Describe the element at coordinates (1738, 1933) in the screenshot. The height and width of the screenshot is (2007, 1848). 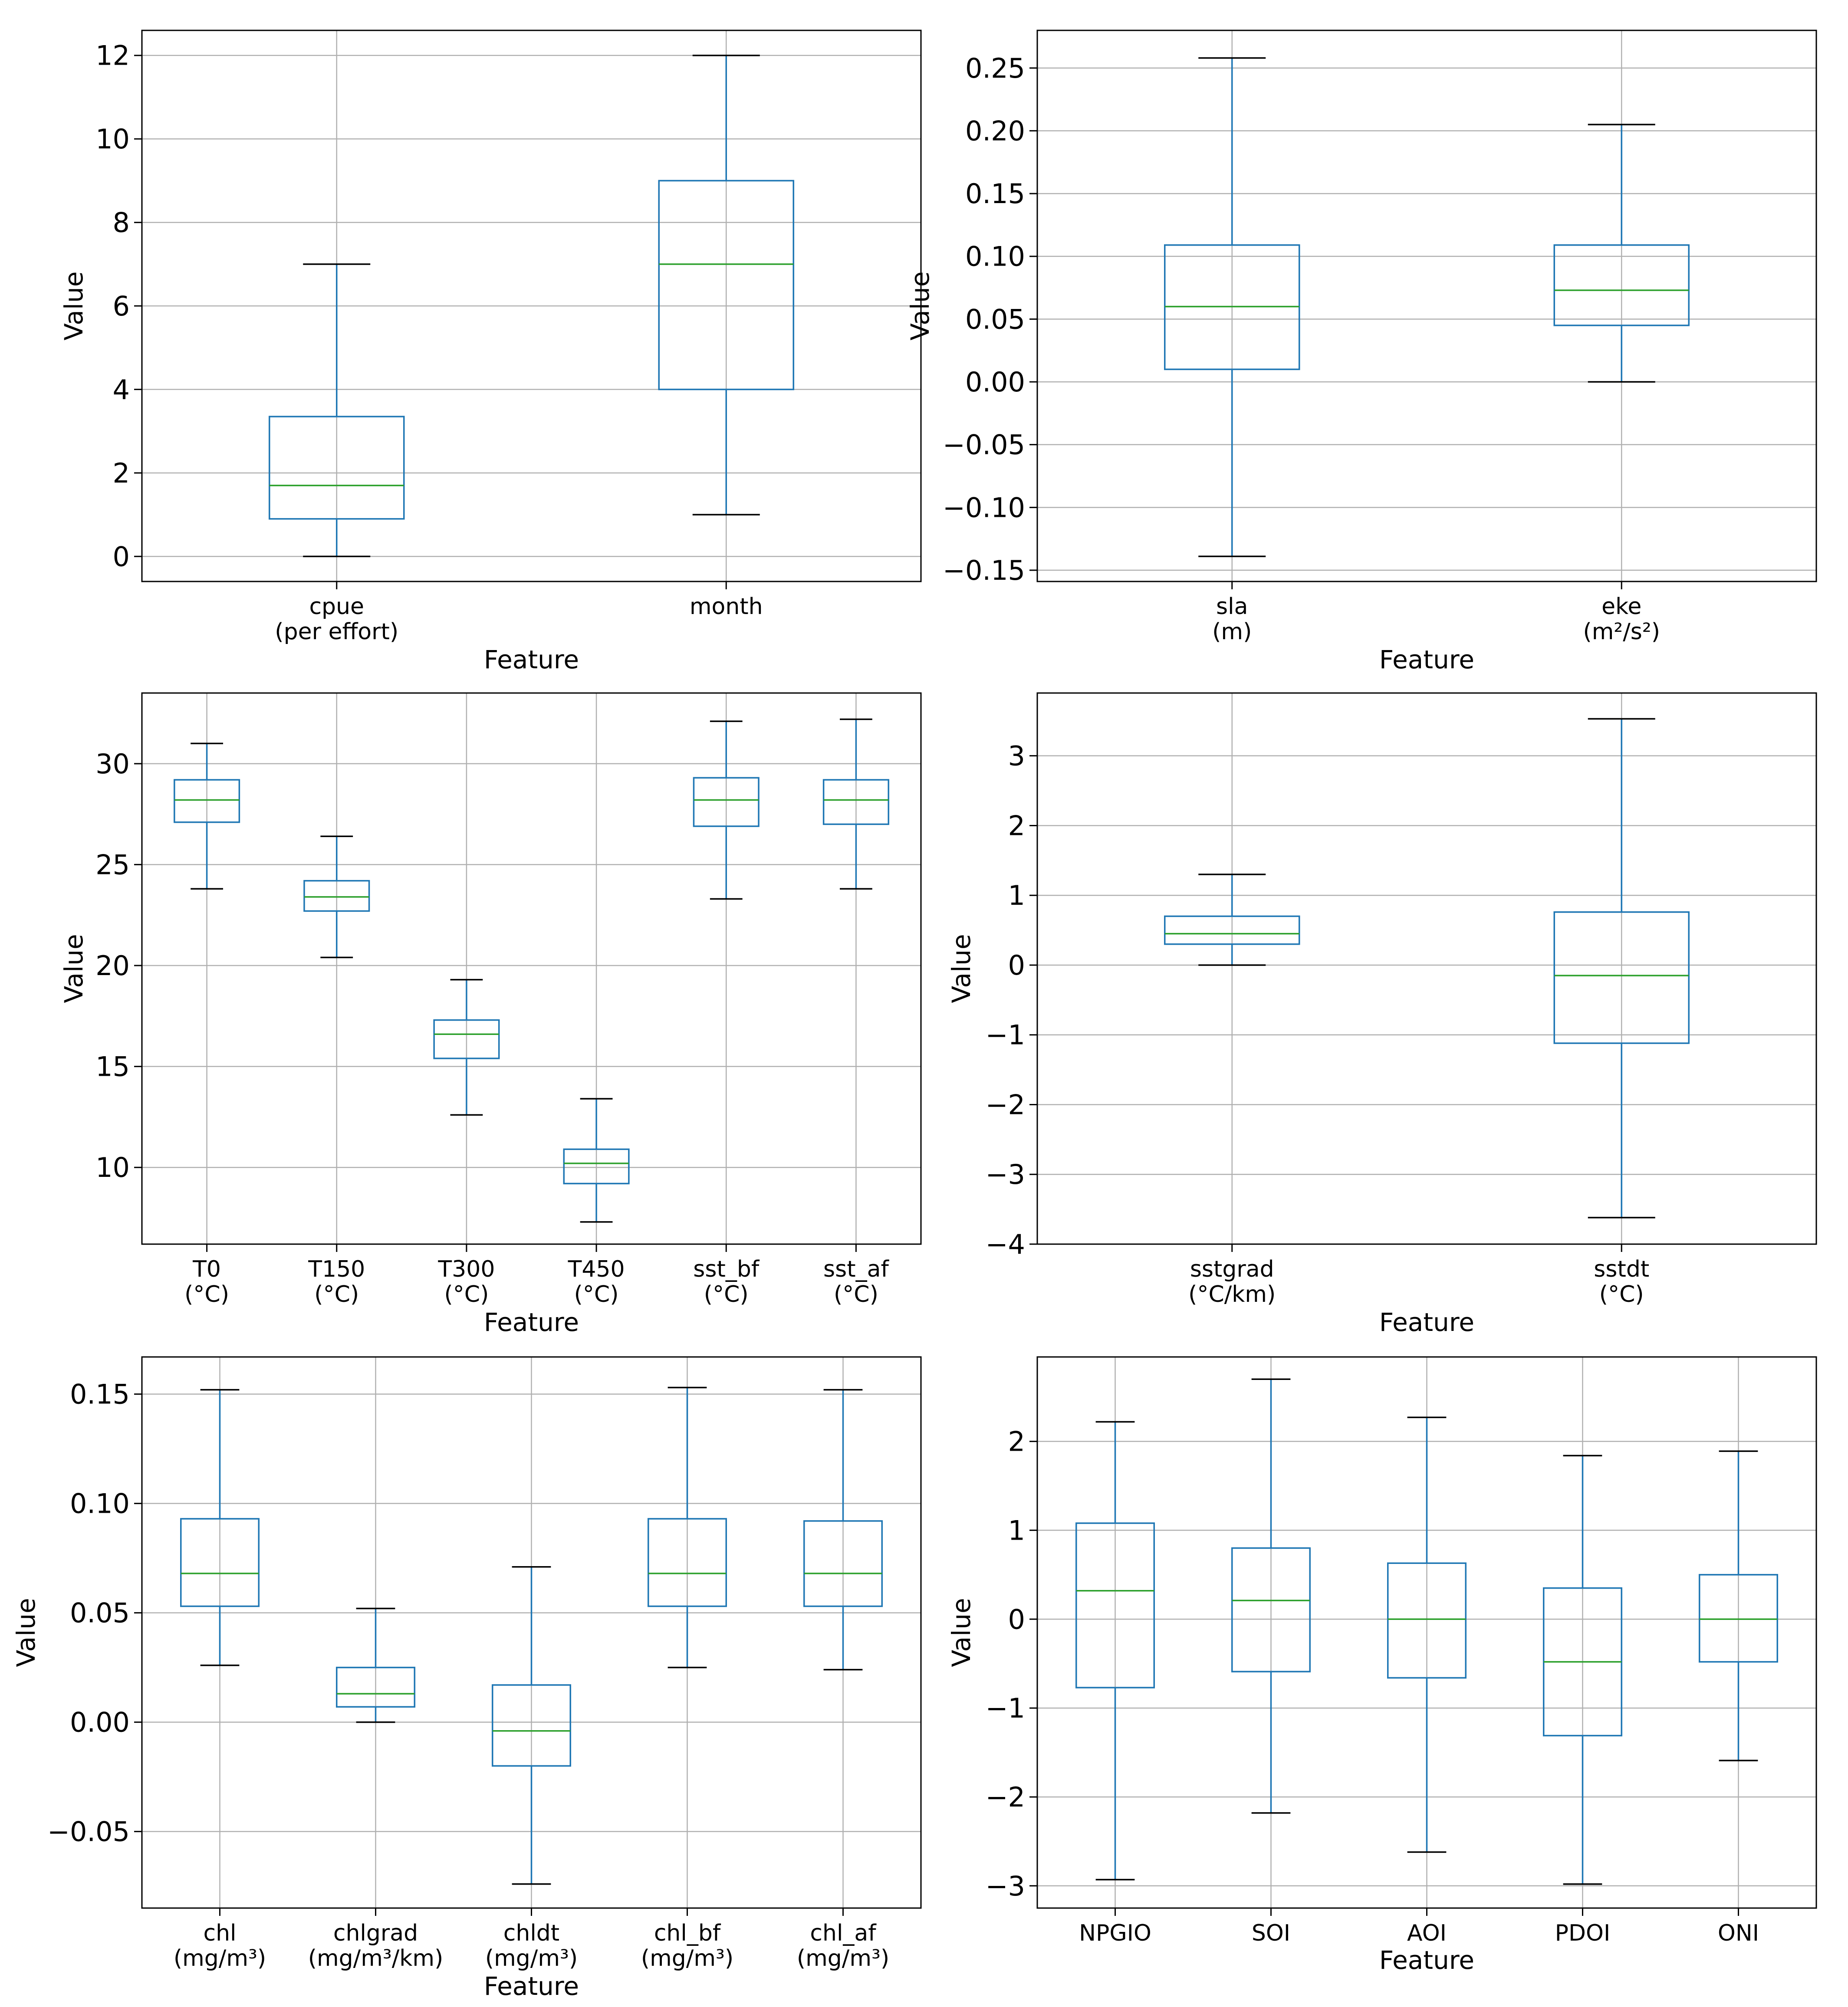
I see `x-tick-label: ONI` at that location.